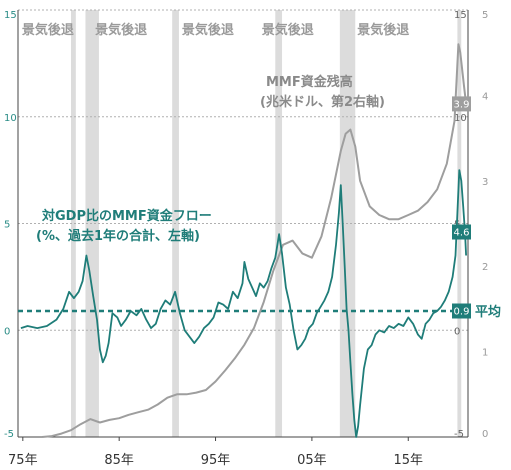  Describe the element at coordinates (9, 434) in the screenshot. I see `left-tick-0: -5` at that location.